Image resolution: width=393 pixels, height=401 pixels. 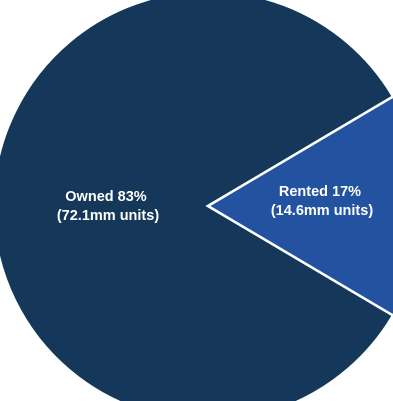 I want to click on rented-label-line2: (14.6mm units), so click(x=322, y=211).